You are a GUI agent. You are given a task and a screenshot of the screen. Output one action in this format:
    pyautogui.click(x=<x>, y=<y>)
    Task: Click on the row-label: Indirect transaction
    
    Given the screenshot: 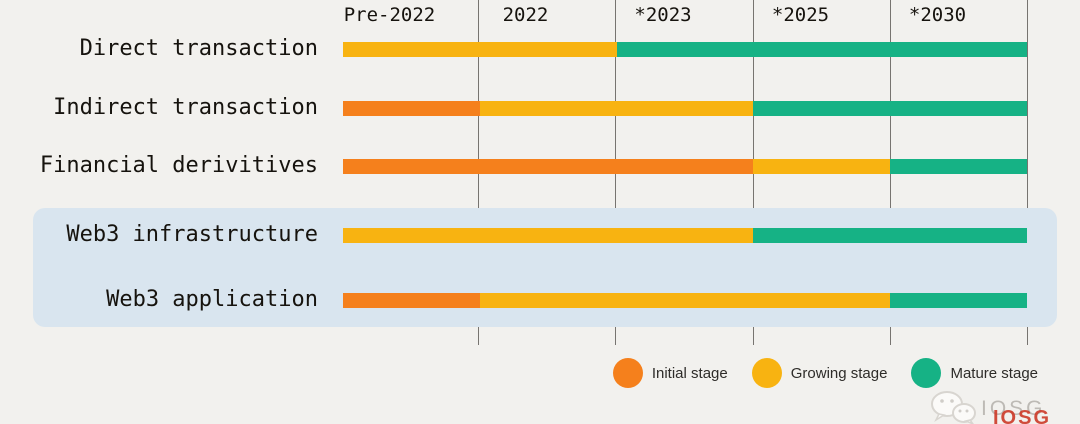 What is the action you would take?
    pyautogui.click(x=185, y=107)
    